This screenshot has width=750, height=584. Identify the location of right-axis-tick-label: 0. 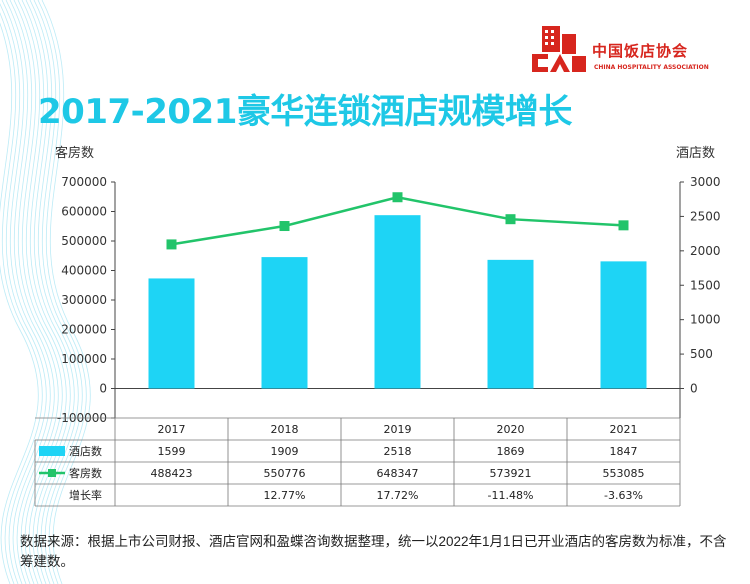
(694, 389).